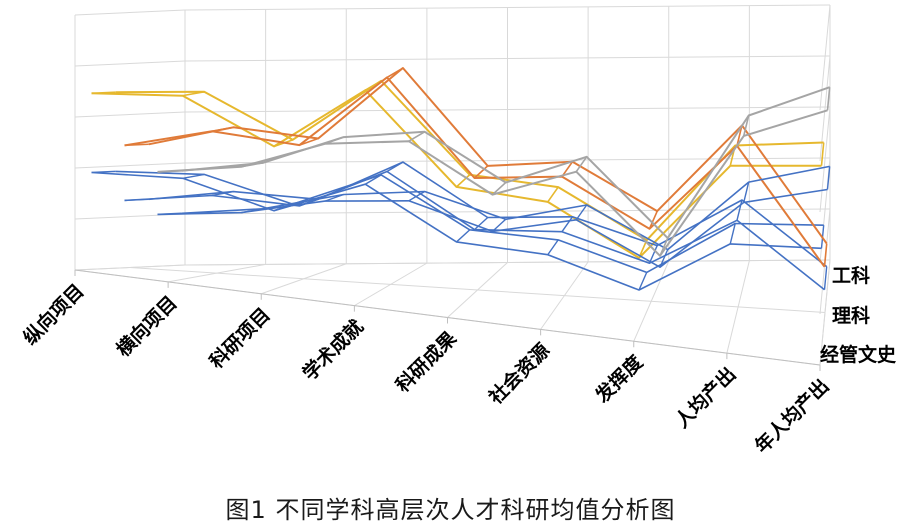 This screenshot has height=531, width=901. Describe the element at coordinates (518, 374) in the screenshot. I see `x-tick-label-5: 社会资源` at that location.